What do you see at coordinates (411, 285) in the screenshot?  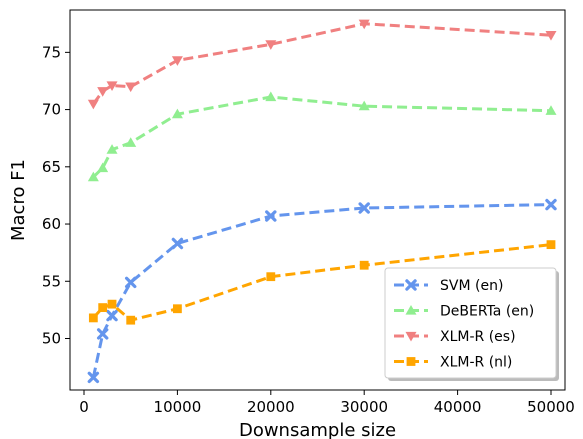 I see `x-marker` at bounding box center [411, 285].